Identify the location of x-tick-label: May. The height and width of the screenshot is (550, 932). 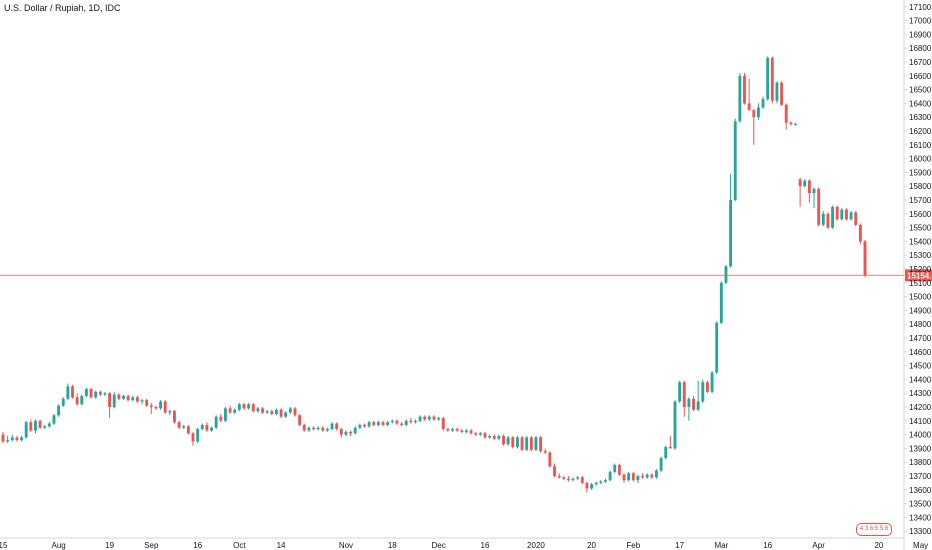
(920, 545).